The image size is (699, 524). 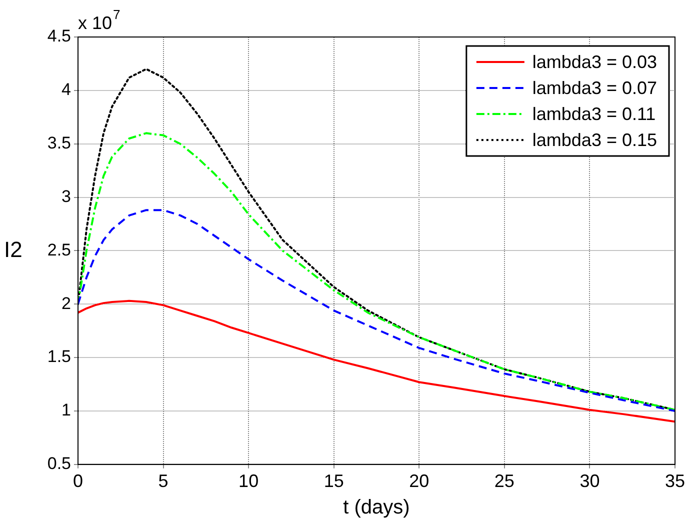 I want to click on x-axis-title: t (days), so click(x=376, y=507).